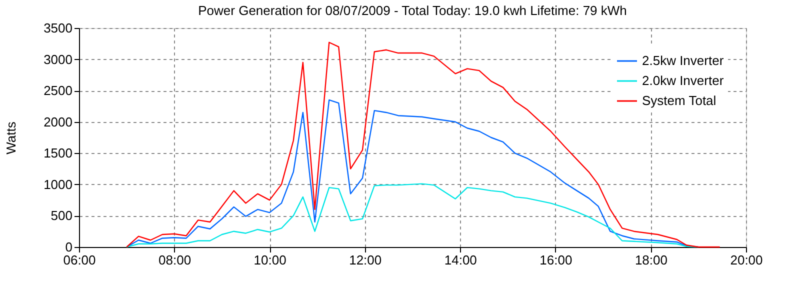 This screenshot has height=300, width=800. I want to click on legend-label: 2.5kw Inverter, so click(683, 60).